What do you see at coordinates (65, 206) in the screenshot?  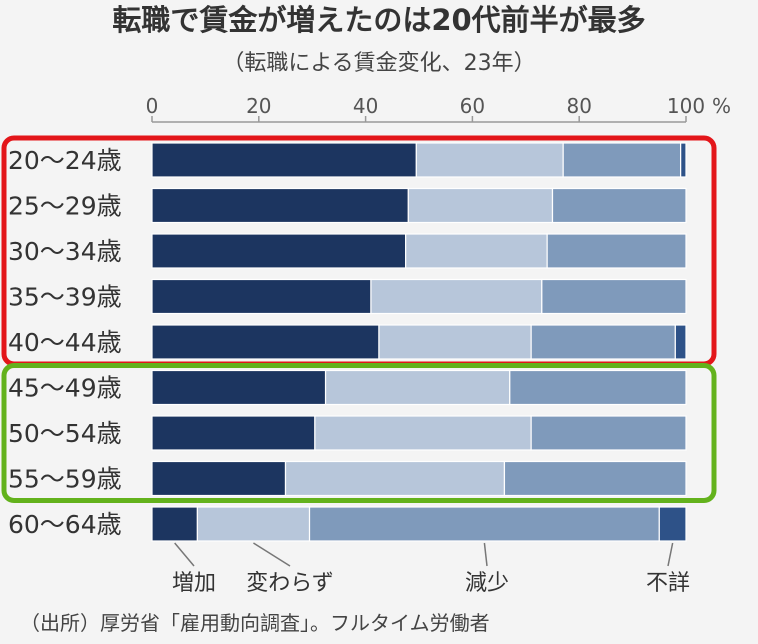 I see `category-label: 25〜29歳` at bounding box center [65, 206].